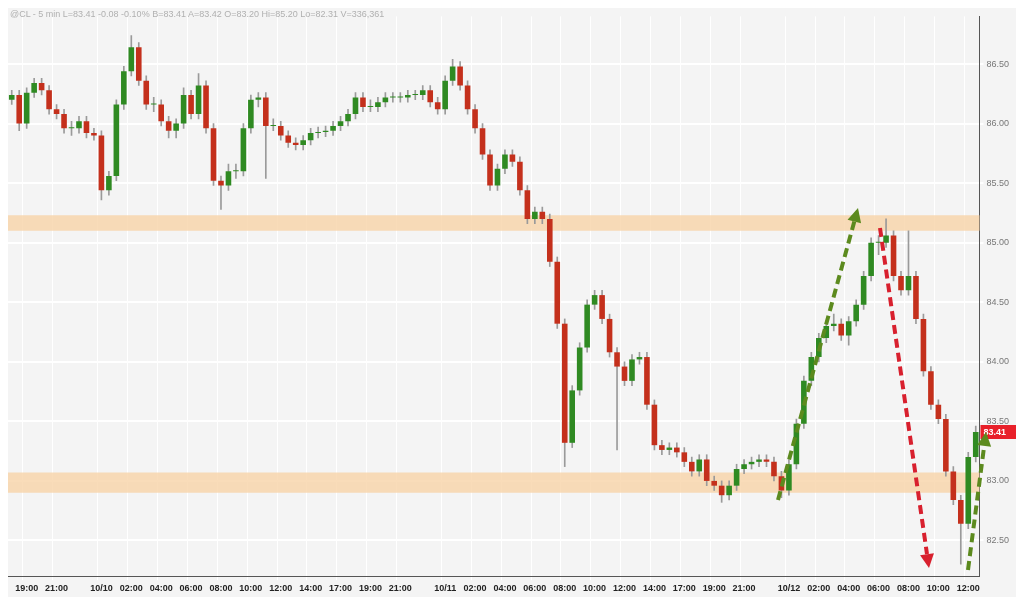  What do you see at coordinates (101, 588) in the screenshot?
I see `x-tick-label: 10/10` at bounding box center [101, 588].